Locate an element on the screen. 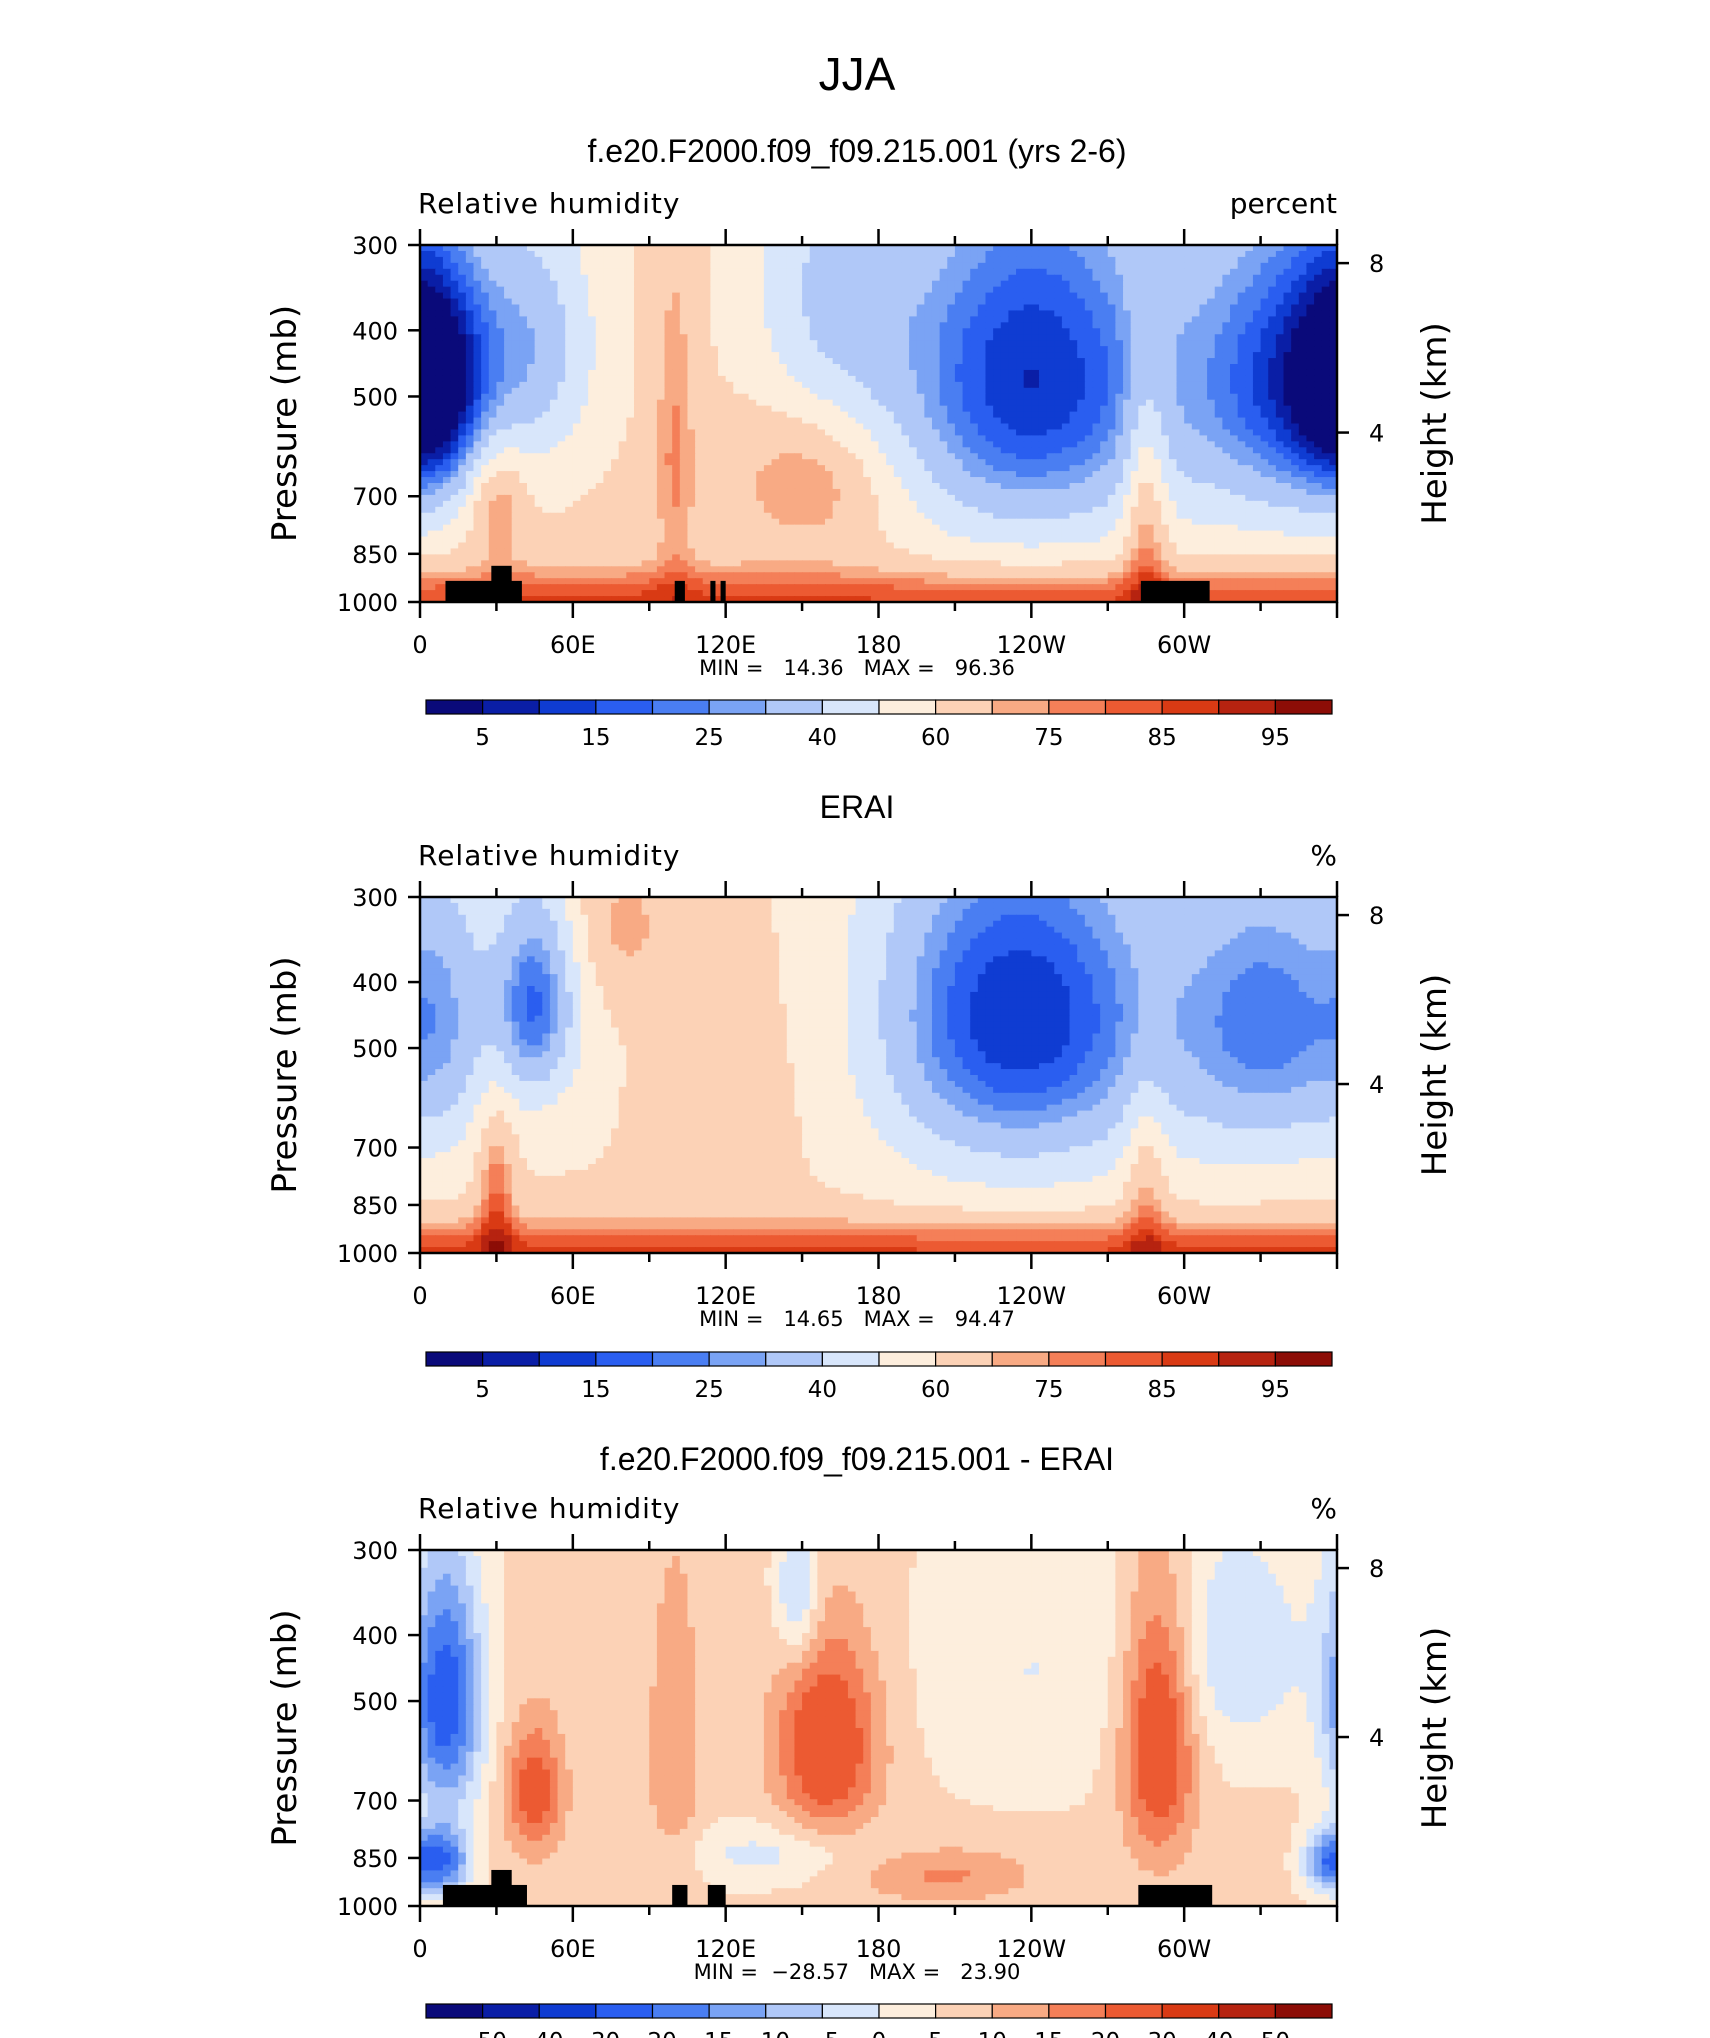 The height and width of the screenshot is (2038, 1710). colorbar-label: −15 is located at coordinates (709, 2033).